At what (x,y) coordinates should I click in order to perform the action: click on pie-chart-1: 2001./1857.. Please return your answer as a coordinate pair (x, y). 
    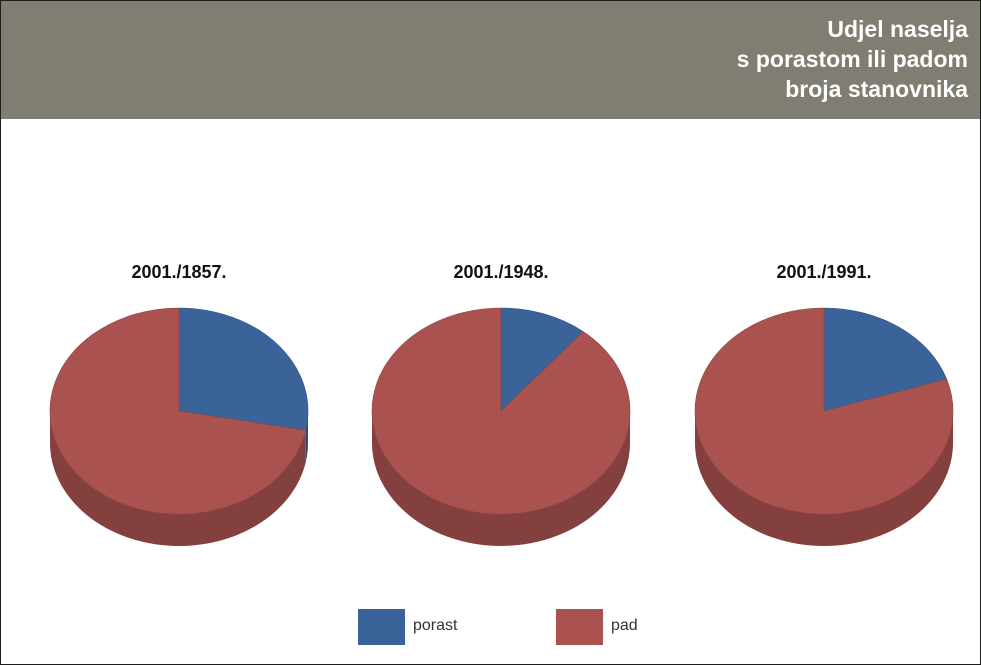
    Looking at the image, I should click on (179, 404).